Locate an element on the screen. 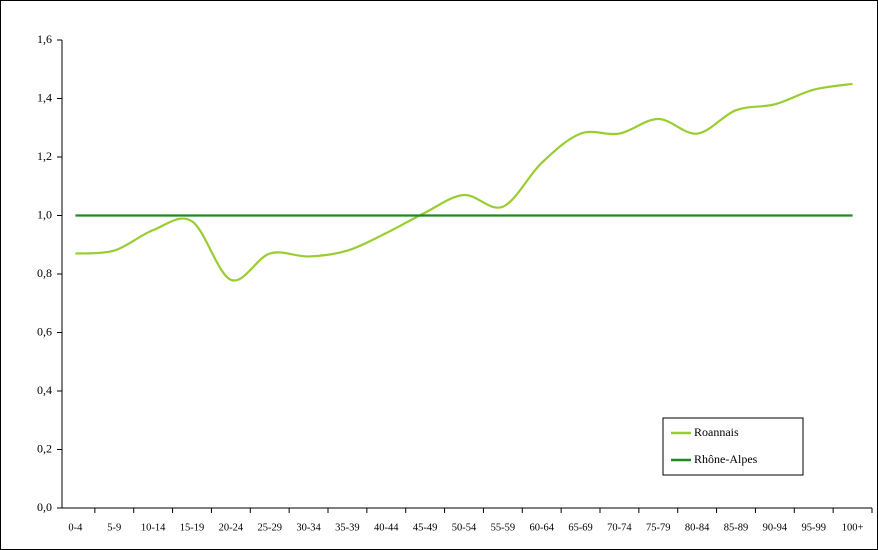  y-tick-label: 0,2 is located at coordinates (44, 448).